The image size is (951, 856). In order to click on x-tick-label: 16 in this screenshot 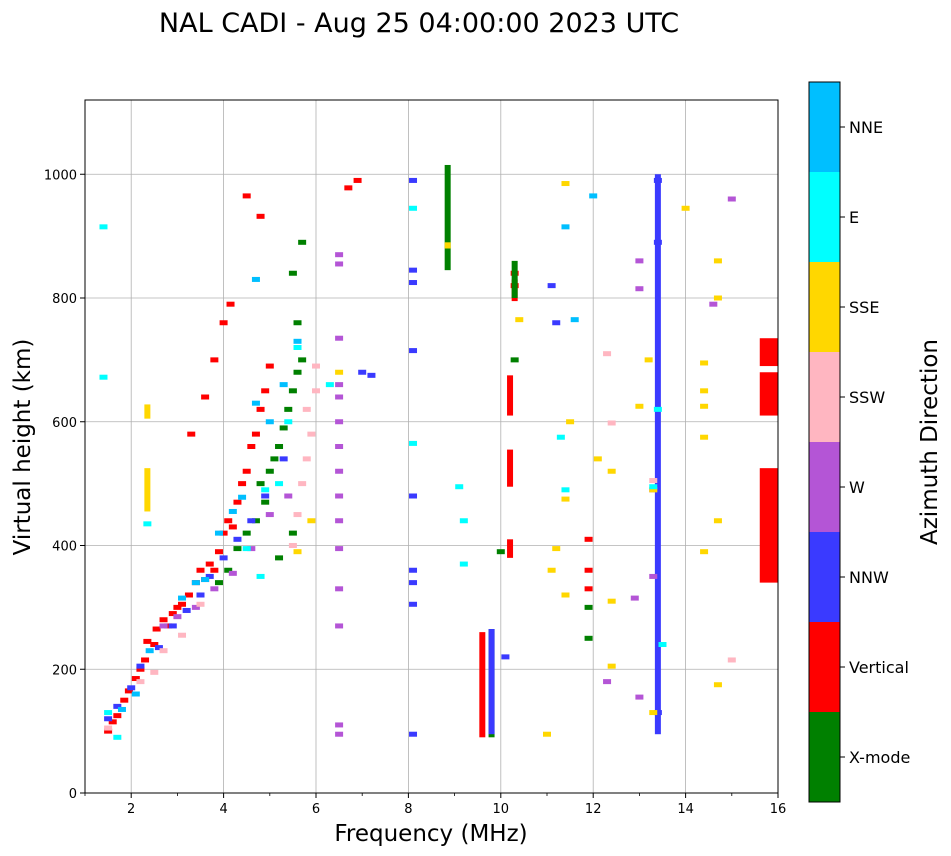, I will do `click(778, 809)`.